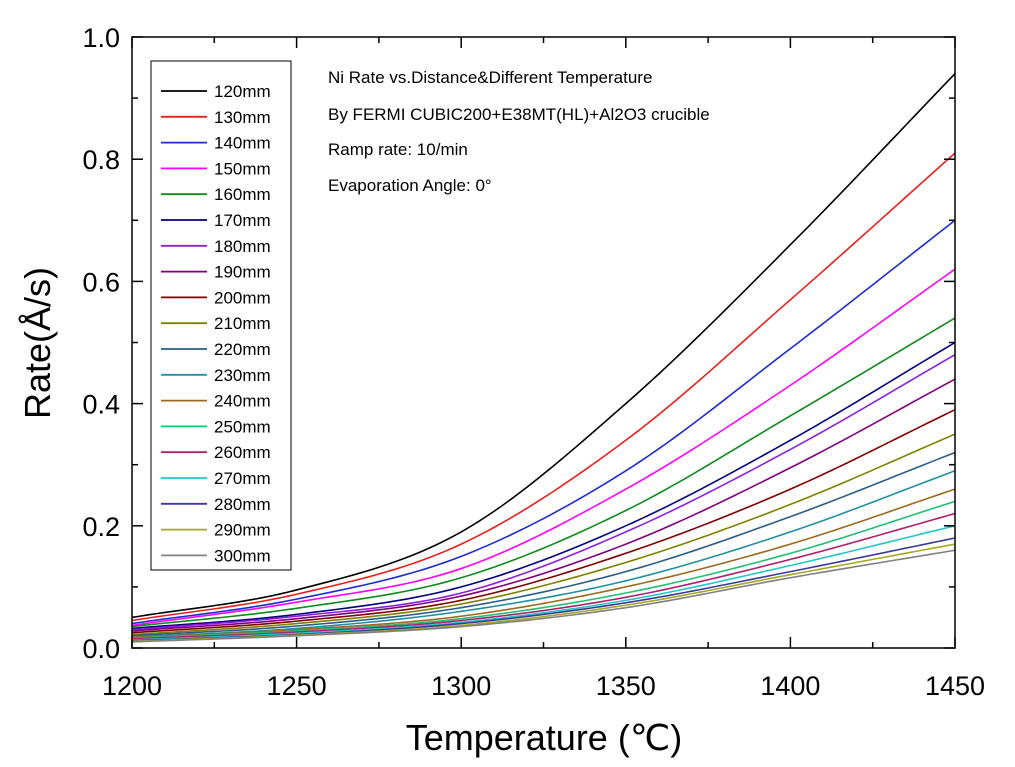 This screenshot has height=767, width=1015. What do you see at coordinates (242, 375) in the screenshot?
I see `legend-label-230mm: 230mm` at bounding box center [242, 375].